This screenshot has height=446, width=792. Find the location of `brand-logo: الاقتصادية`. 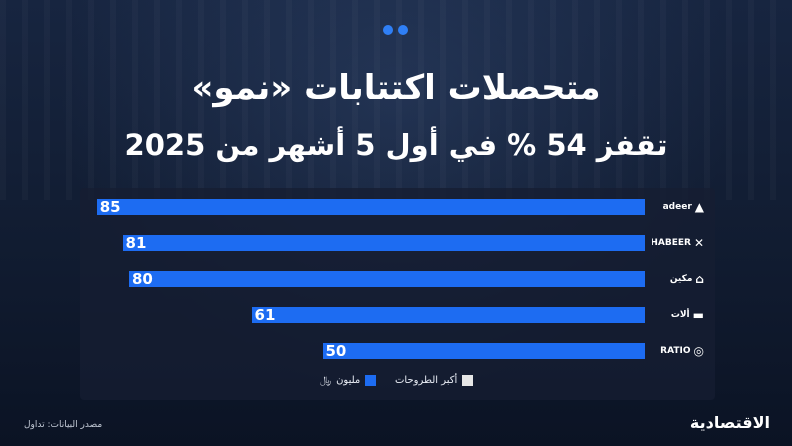

brand-logo: الاقتصادية is located at coordinates (729, 422).